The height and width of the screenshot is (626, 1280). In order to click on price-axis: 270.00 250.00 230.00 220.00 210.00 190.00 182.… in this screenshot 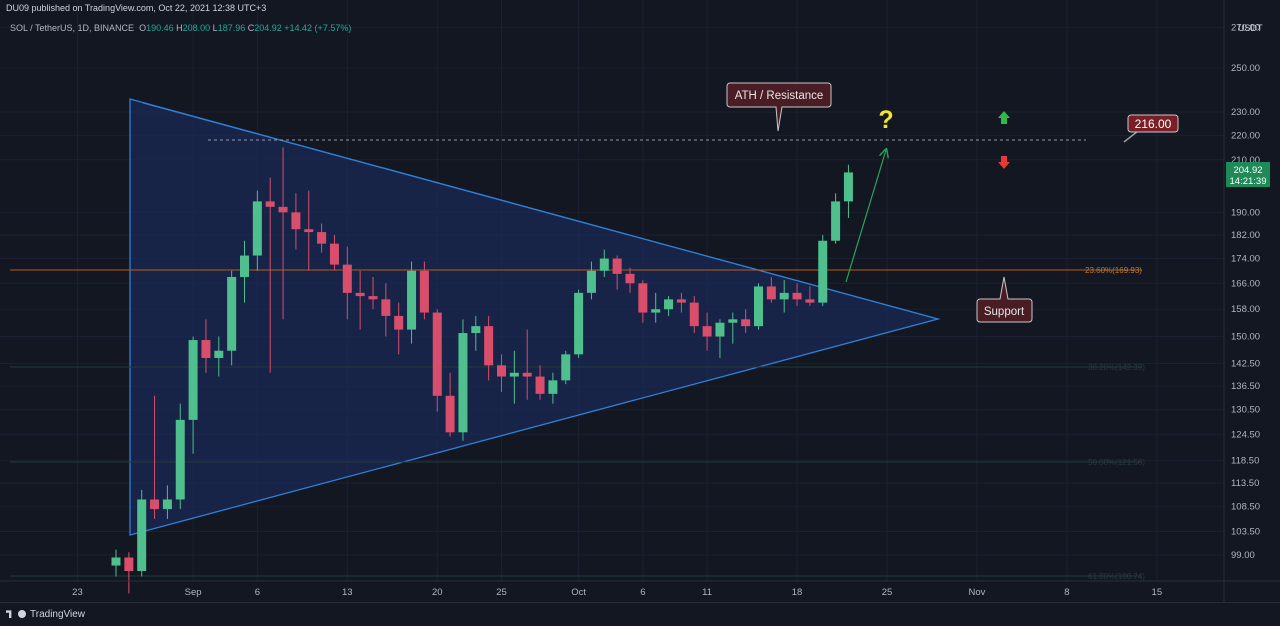, I will do `click(1245, 292)`.